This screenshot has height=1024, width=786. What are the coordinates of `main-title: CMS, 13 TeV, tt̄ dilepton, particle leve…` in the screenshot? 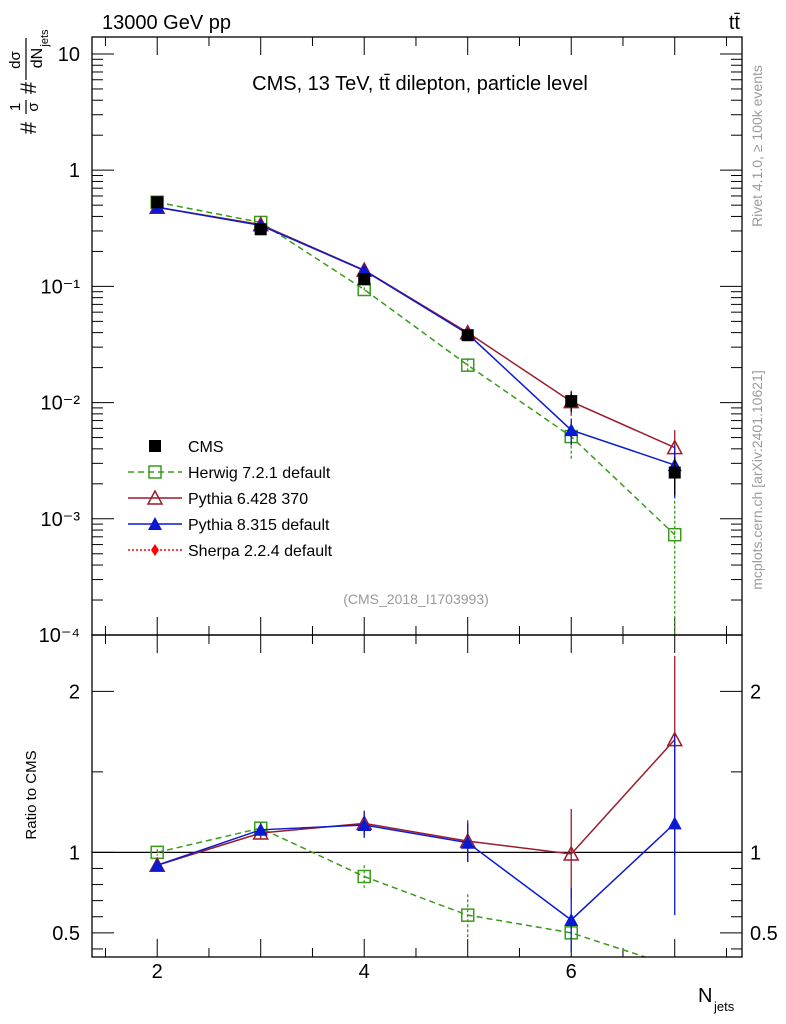 It's located at (420, 84).